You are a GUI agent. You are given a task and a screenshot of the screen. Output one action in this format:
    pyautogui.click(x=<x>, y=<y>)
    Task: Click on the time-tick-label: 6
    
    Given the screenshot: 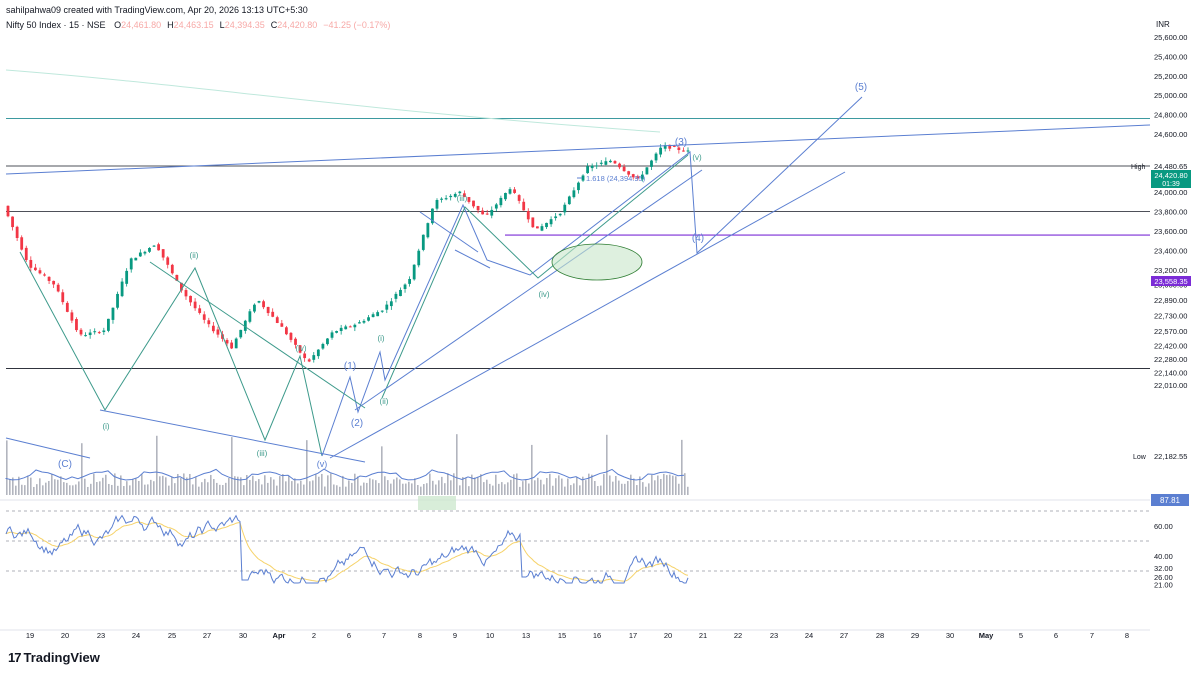 What is the action you would take?
    pyautogui.click(x=1056, y=635)
    